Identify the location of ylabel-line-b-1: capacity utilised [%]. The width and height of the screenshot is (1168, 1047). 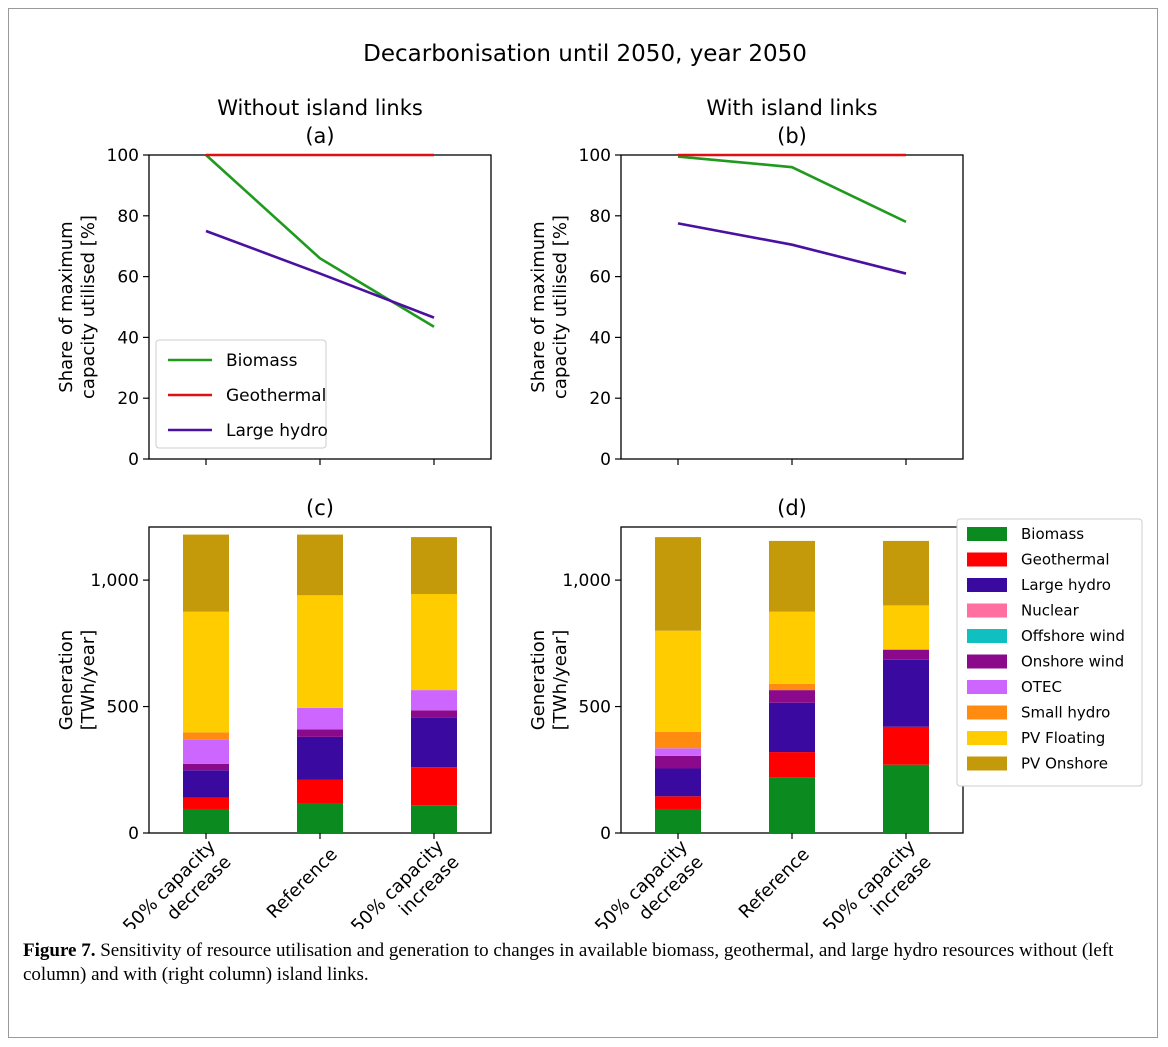
(560, 307).